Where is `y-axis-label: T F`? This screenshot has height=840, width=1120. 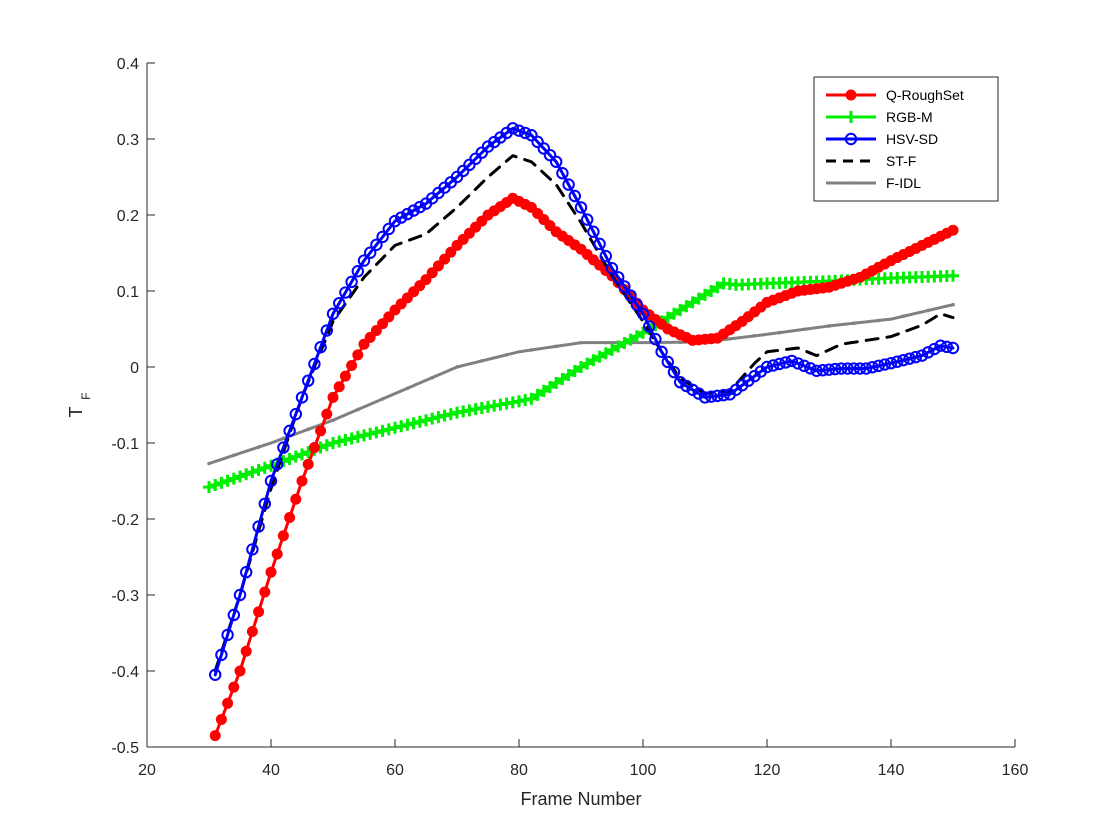 y-axis-label: T F is located at coordinates (79, 404).